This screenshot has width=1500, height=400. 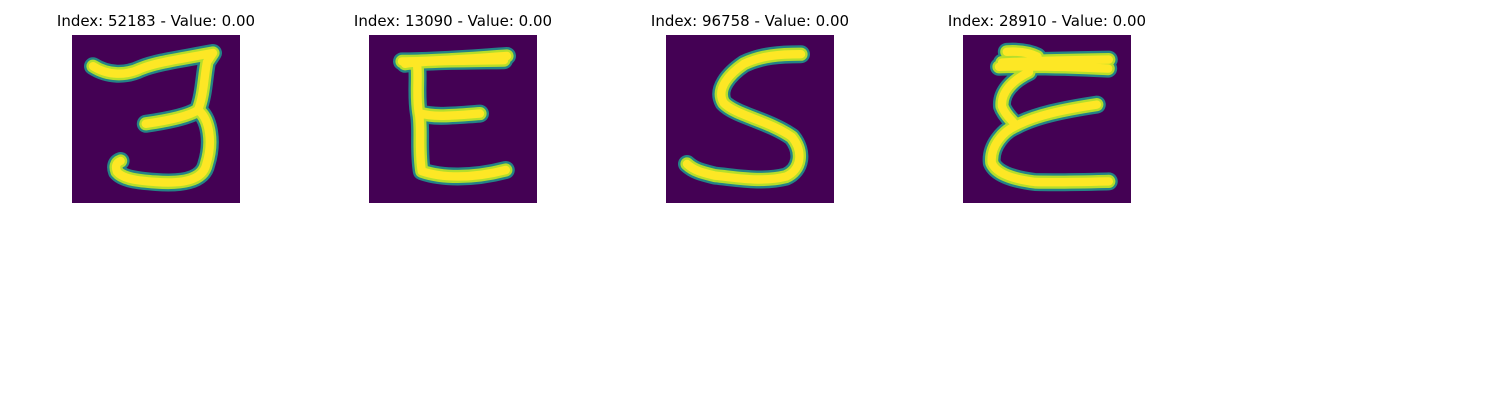 What do you see at coordinates (156, 21) in the screenshot?
I see `panel-title-1: Index: 52183 - Value: 0.00` at bounding box center [156, 21].